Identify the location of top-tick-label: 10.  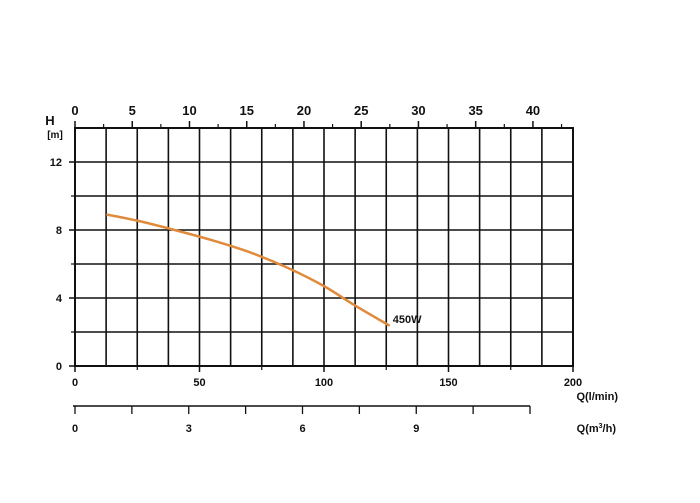
(189, 110).